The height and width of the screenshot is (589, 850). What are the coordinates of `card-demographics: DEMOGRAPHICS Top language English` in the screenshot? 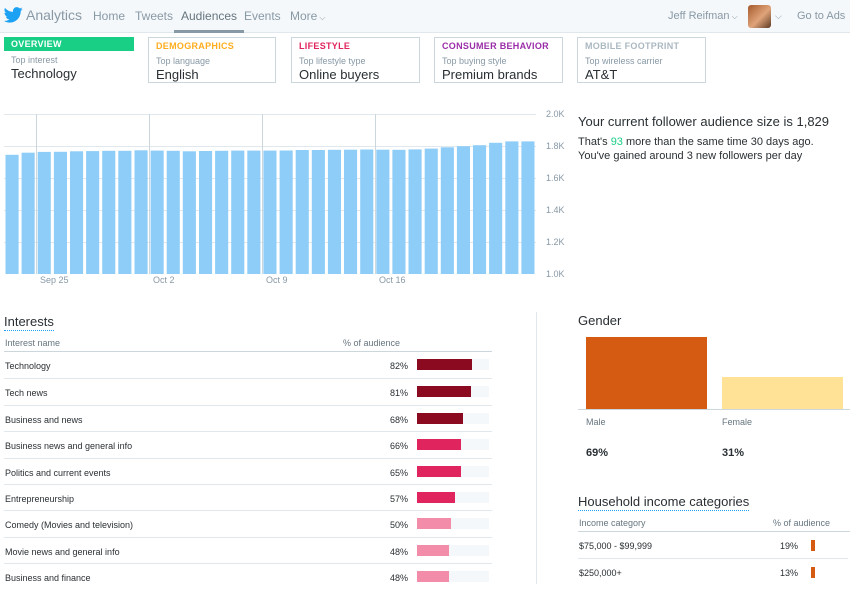 It's located at (212, 60).